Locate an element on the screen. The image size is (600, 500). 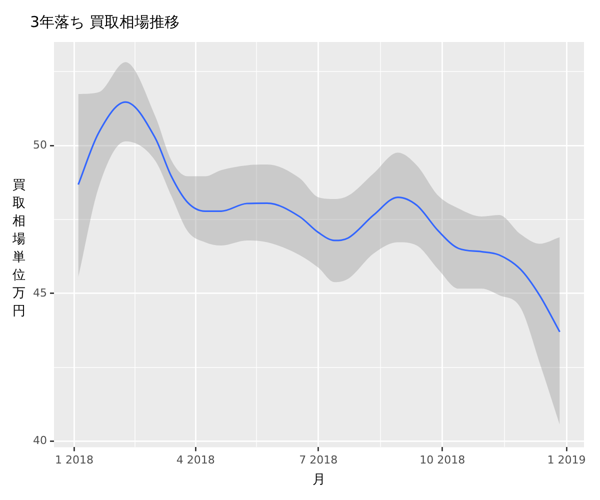
y-tick-label: 40 is located at coordinates (39, 441).